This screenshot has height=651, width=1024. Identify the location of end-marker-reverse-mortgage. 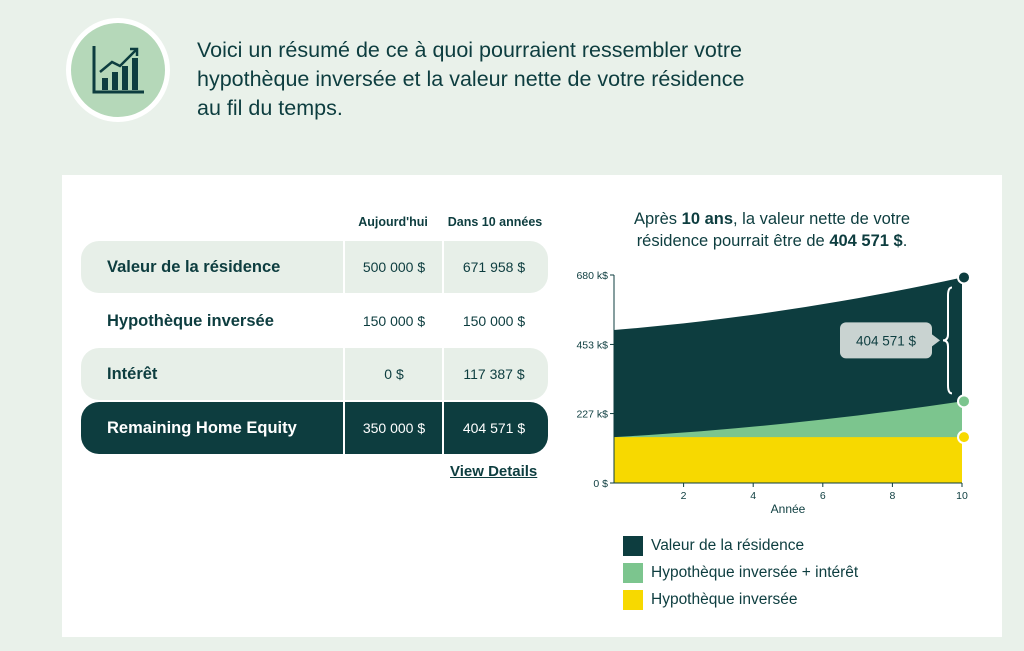
(964, 437).